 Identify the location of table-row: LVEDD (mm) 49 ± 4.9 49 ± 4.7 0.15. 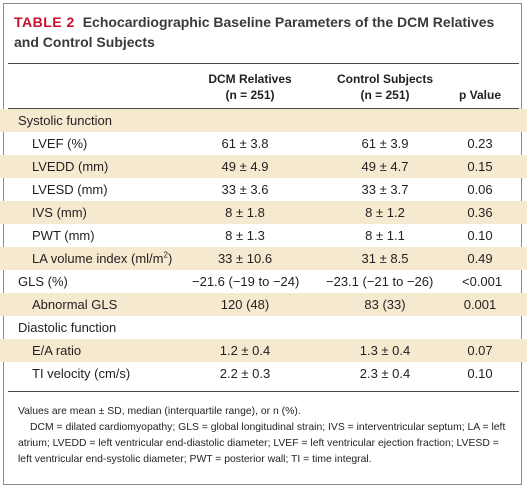
(263, 166).